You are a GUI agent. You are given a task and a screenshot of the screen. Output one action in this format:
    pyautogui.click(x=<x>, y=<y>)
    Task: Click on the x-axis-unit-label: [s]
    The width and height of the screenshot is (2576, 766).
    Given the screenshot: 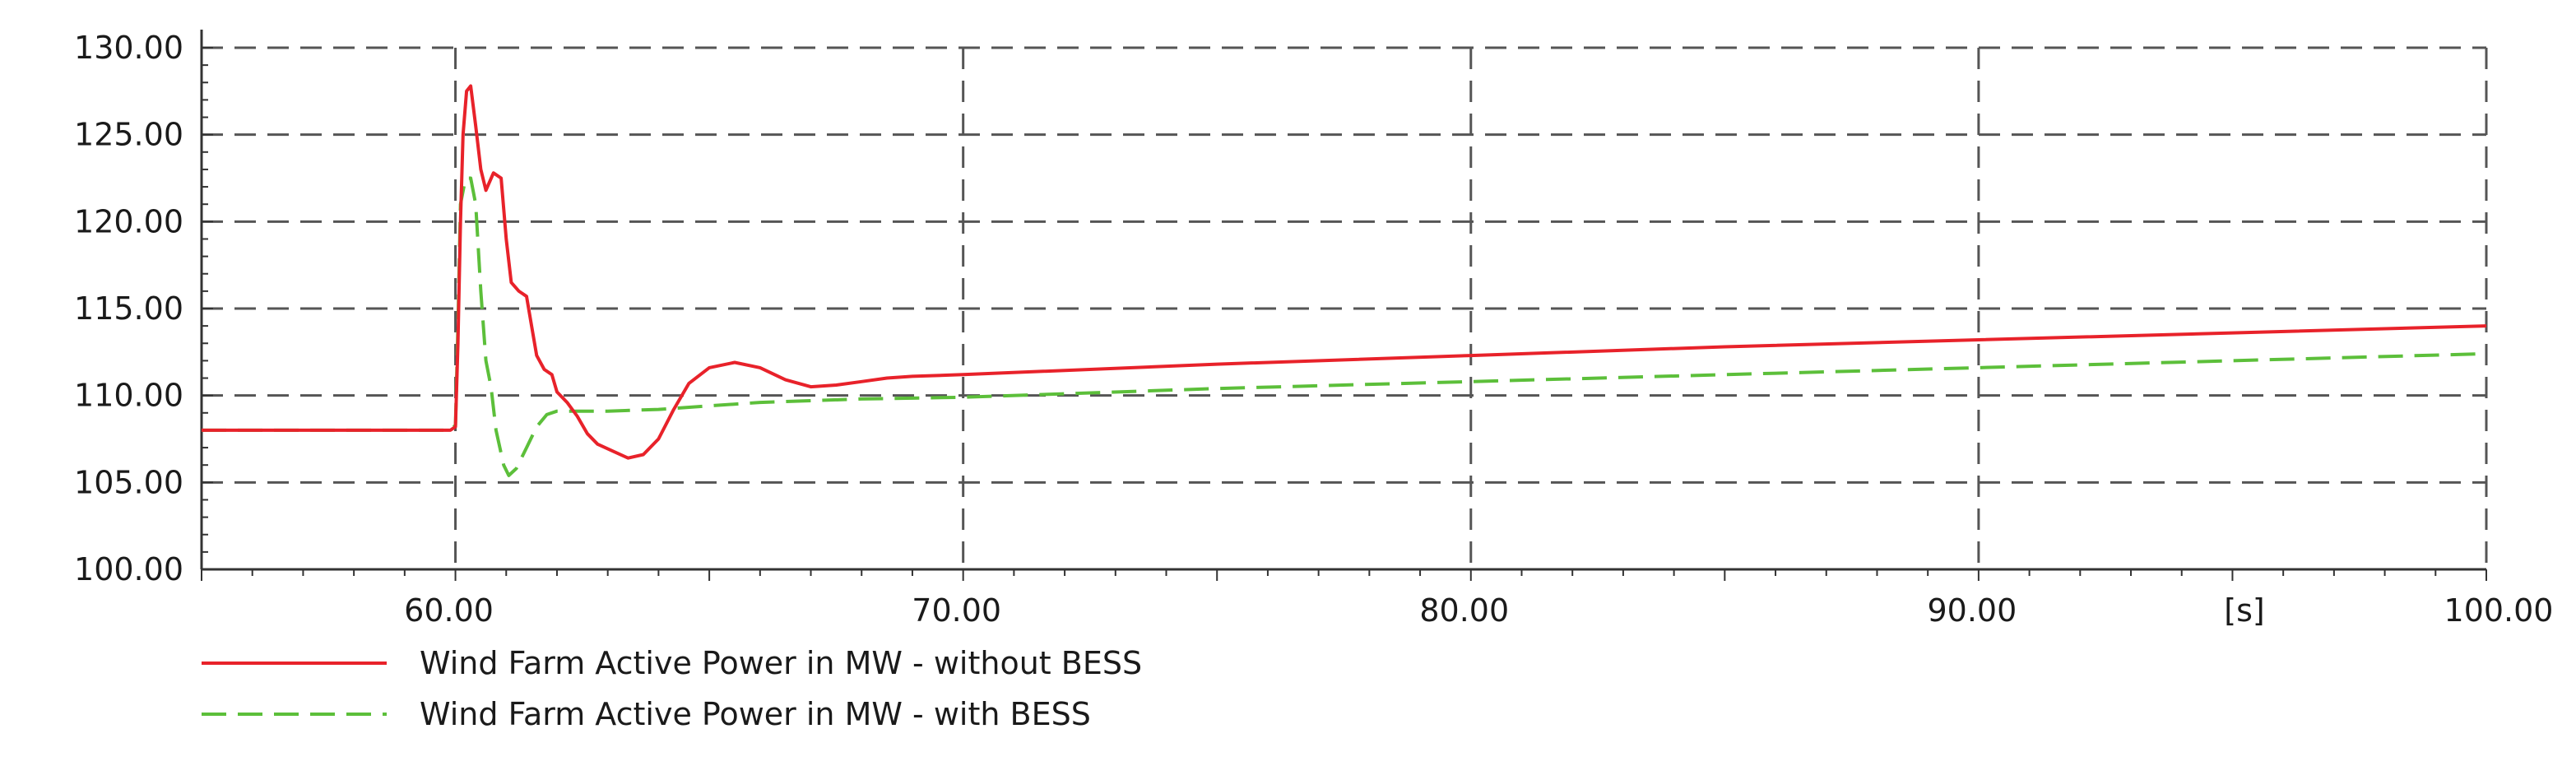 What is the action you would take?
    pyautogui.click(x=2244, y=611)
    